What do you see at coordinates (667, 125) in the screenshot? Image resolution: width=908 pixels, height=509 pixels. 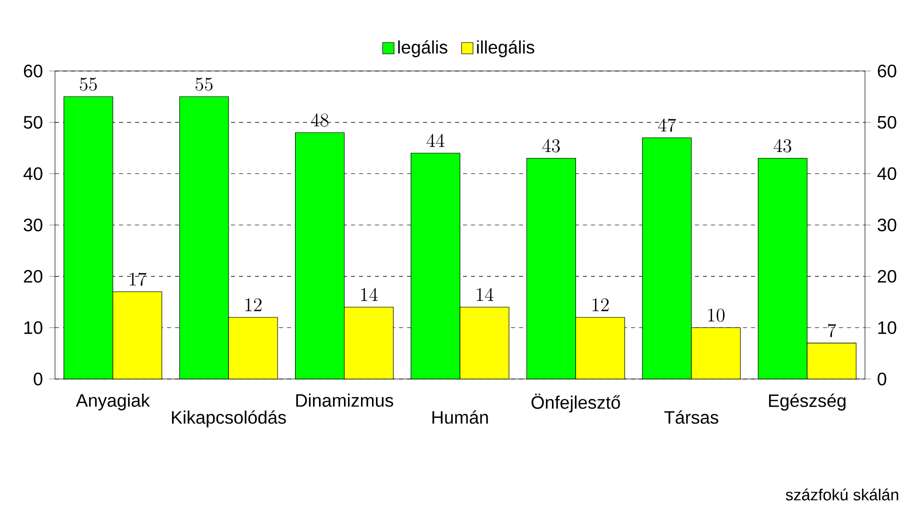 I see `data-label: 47` at bounding box center [667, 125].